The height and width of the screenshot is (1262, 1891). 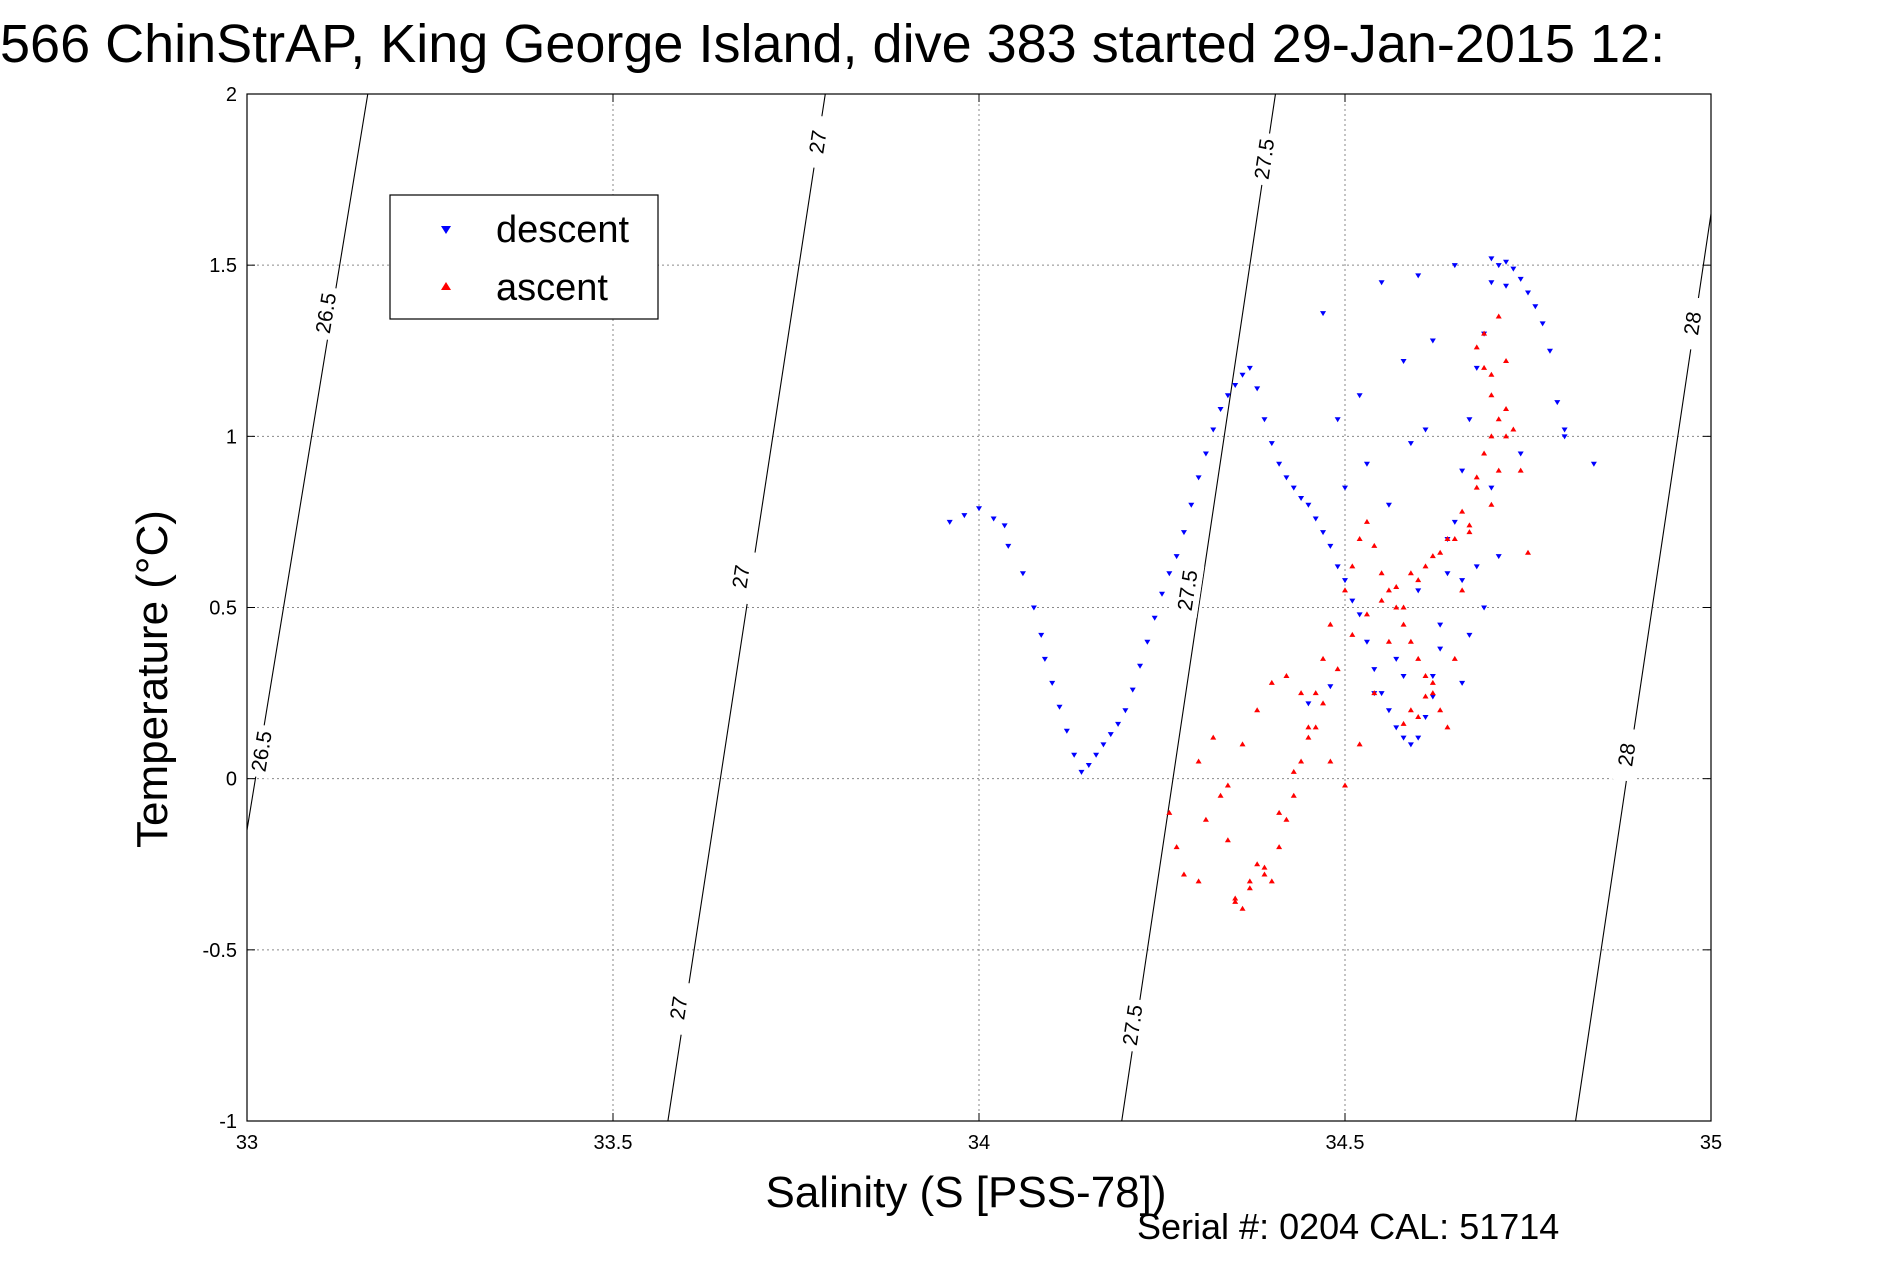 I want to click on legend: descent ascent, so click(x=524, y=257).